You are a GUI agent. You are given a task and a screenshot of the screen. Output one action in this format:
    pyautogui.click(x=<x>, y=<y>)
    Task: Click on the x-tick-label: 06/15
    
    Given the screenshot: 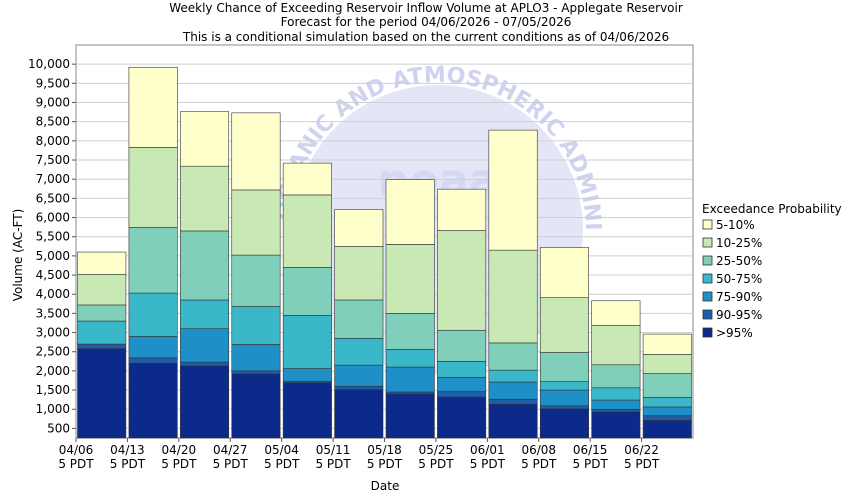 What is the action you would take?
    pyautogui.click(x=590, y=450)
    